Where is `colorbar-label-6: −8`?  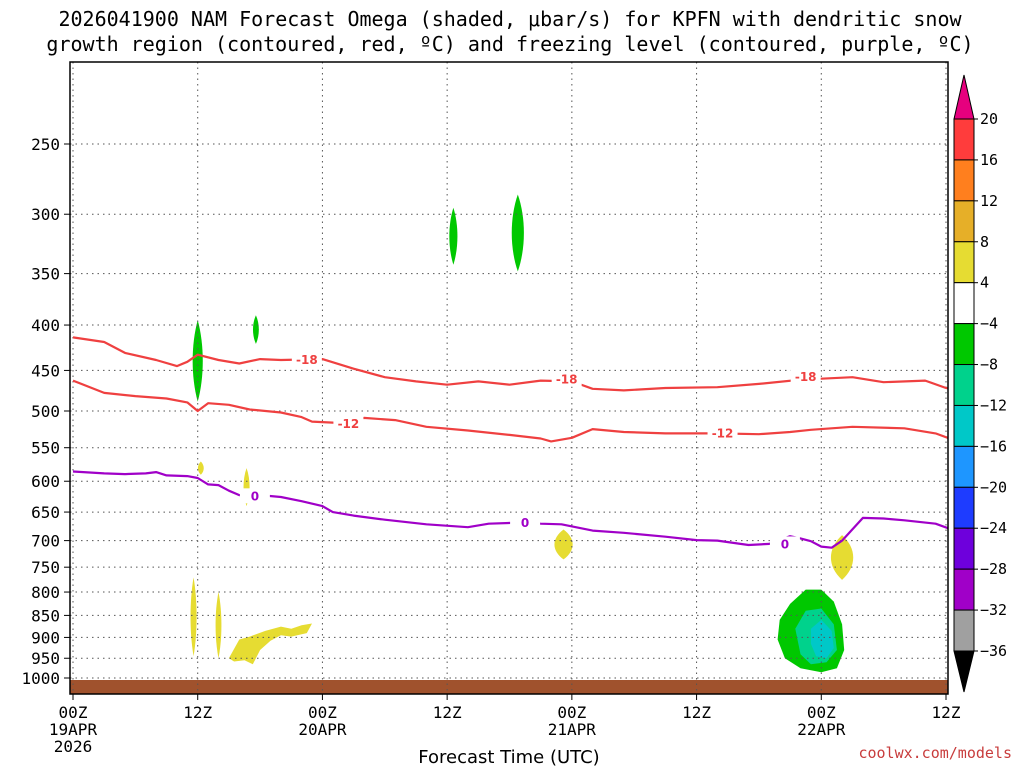 colorbar-label-6: −8 is located at coordinates (989, 365).